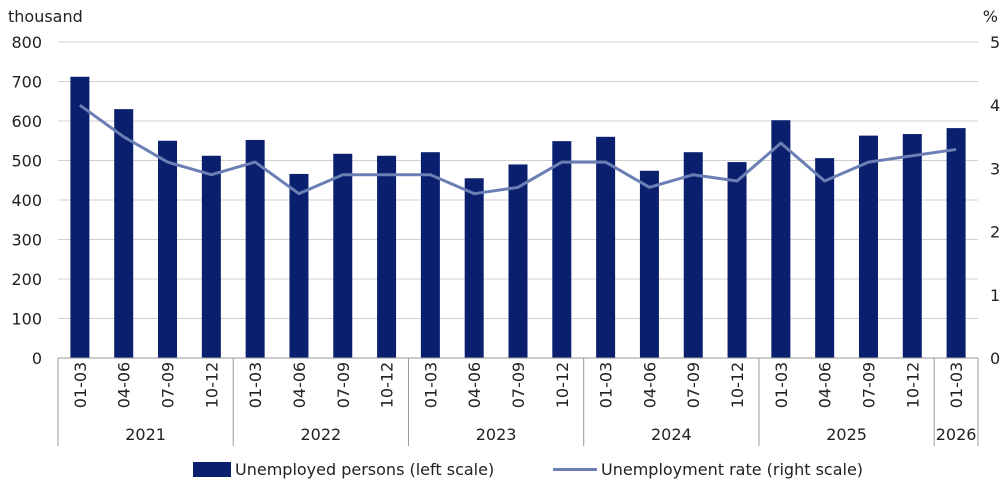 The height and width of the screenshot is (485, 1008). What do you see at coordinates (995, 358) in the screenshot?
I see `right-tick-label: 0` at bounding box center [995, 358].